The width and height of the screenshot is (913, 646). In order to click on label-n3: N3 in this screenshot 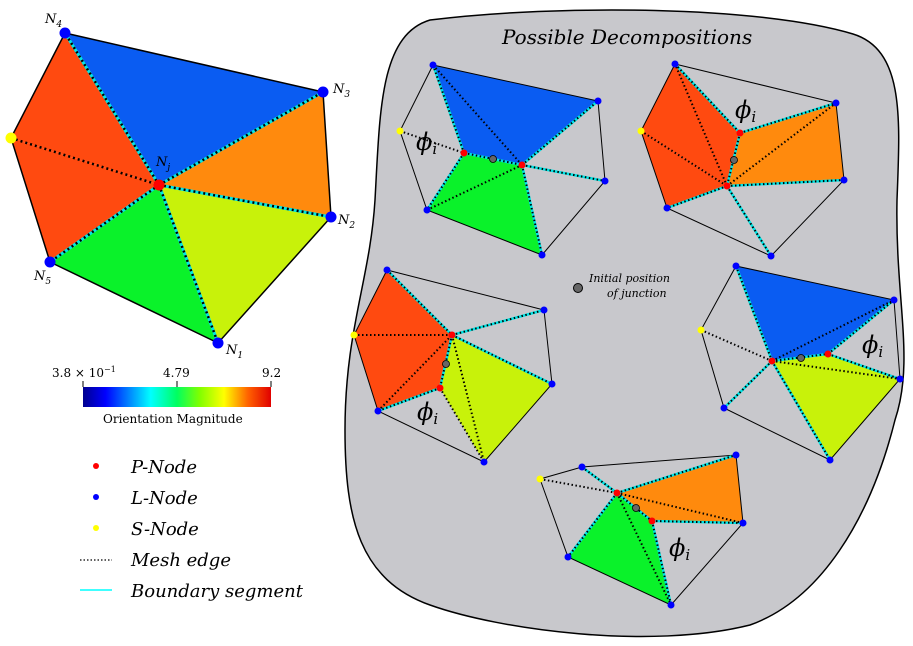, I will do `click(341, 91)`.